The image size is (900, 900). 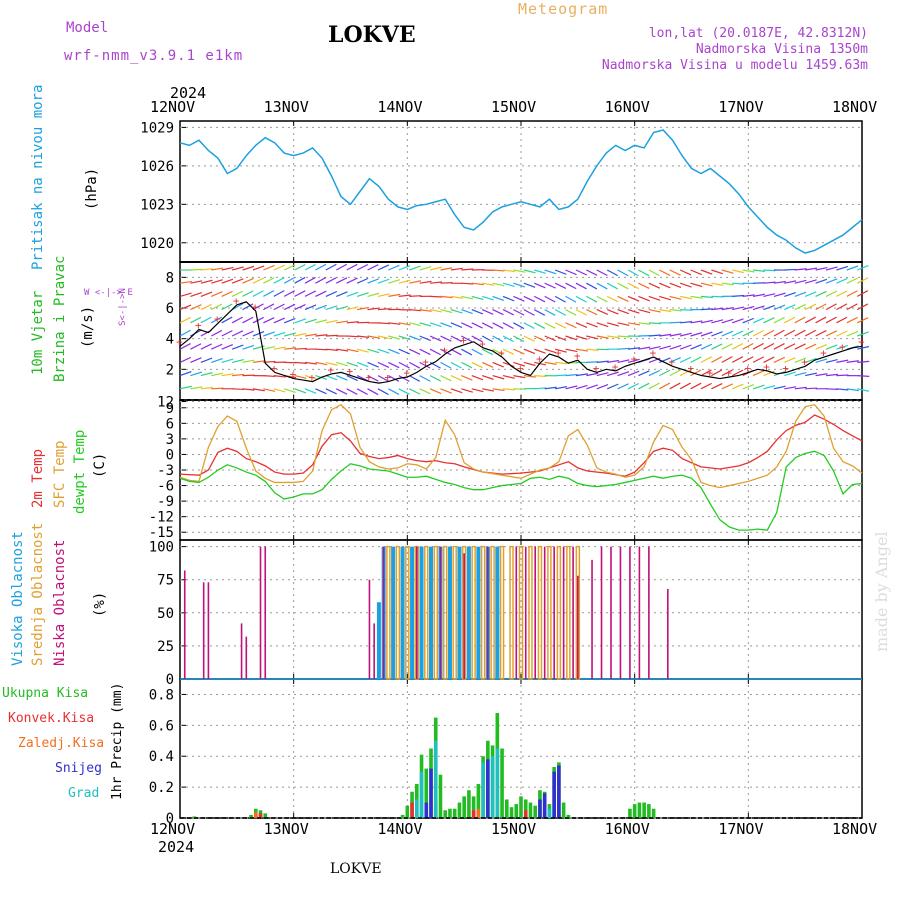 I want to click on elevation-label: Nadmorska Visina 1350m, so click(x=781, y=49).